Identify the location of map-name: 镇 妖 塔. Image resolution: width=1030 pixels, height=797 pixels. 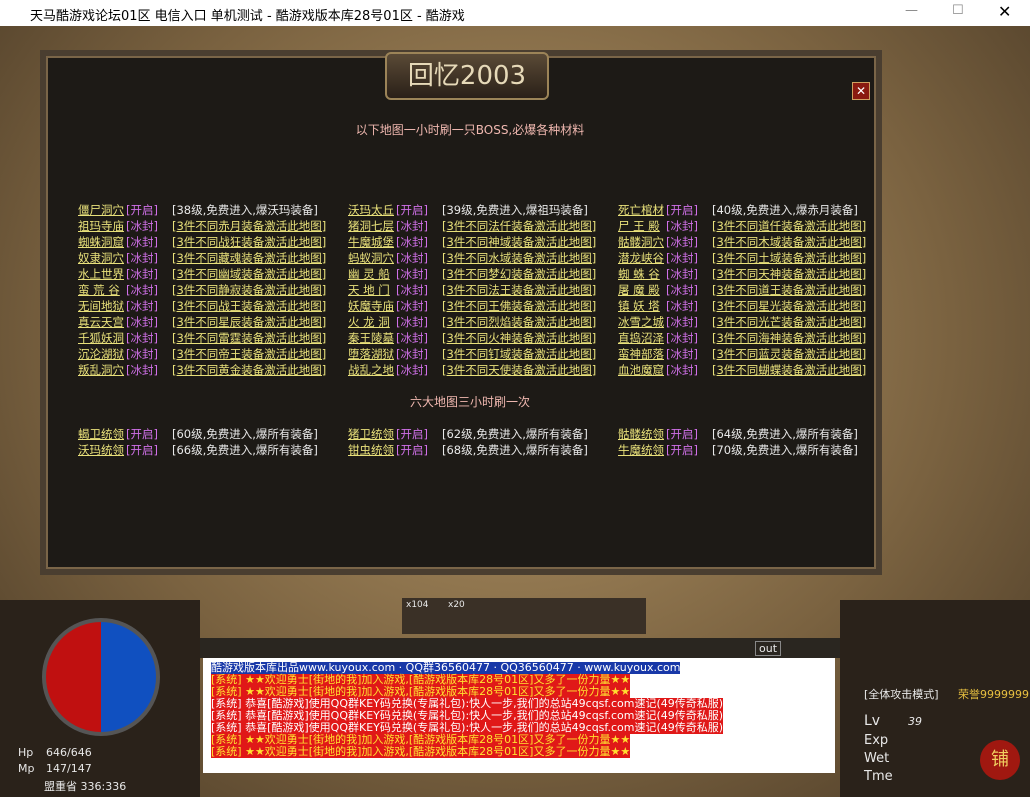
(639, 306).